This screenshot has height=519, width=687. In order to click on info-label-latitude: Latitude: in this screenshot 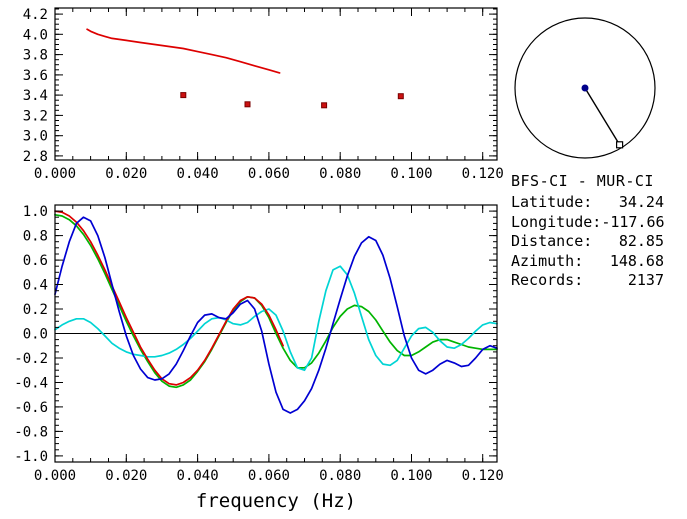, I will do `click(552, 202)`.